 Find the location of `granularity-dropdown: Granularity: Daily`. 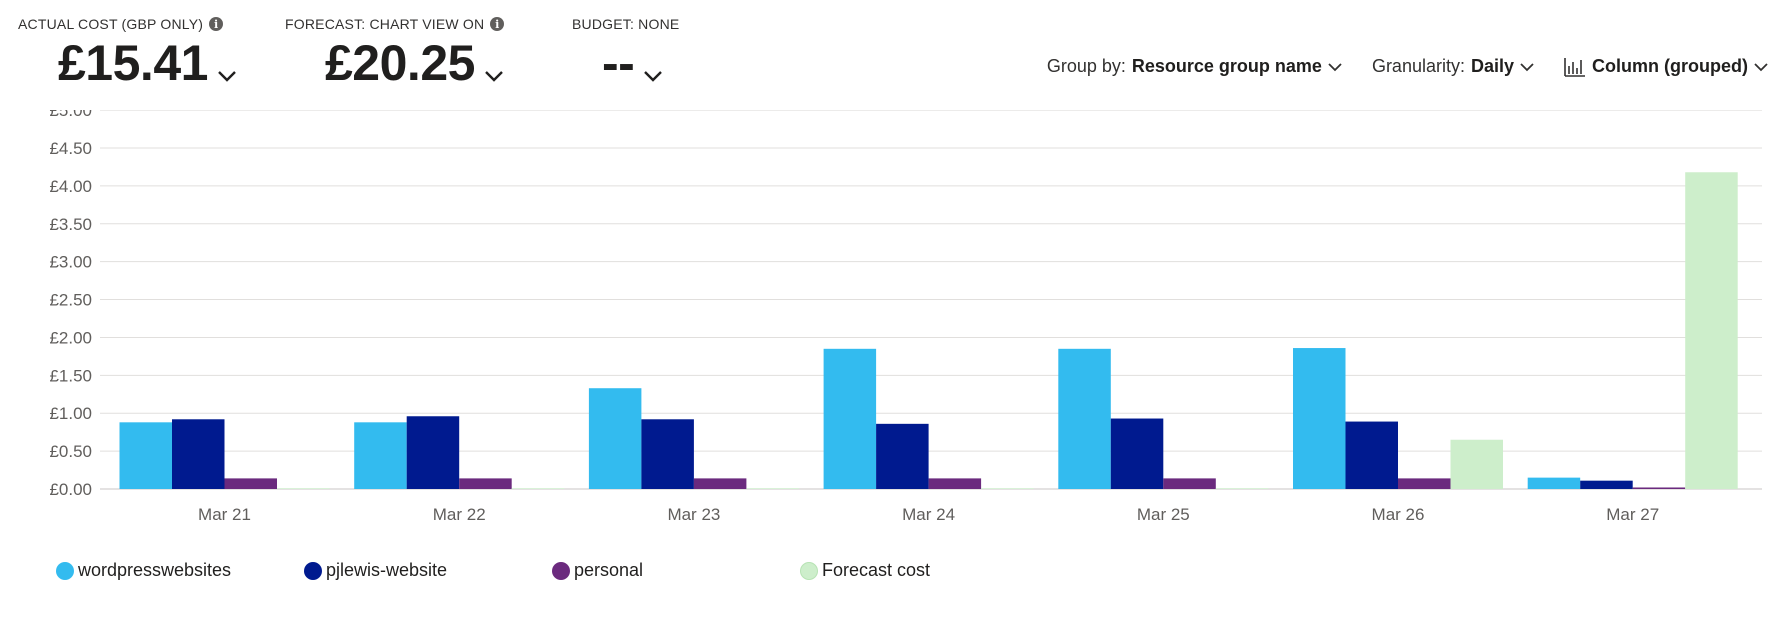

granularity-dropdown: Granularity: Daily is located at coordinates (1453, 66).